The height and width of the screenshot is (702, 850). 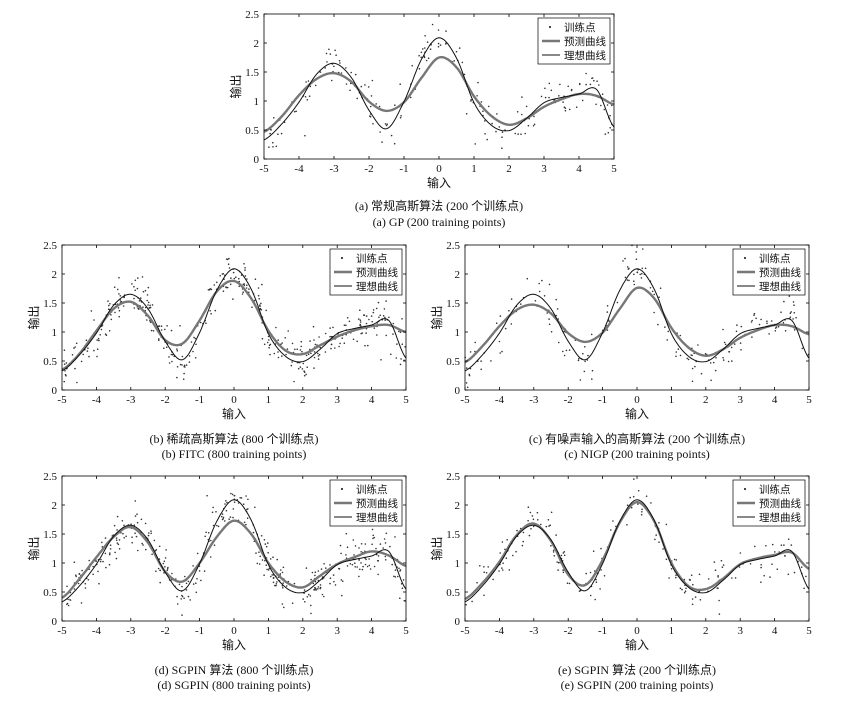 I want to click on caption-e-en: (e) SGPIN (200 training points), so click(x=637, y=685).